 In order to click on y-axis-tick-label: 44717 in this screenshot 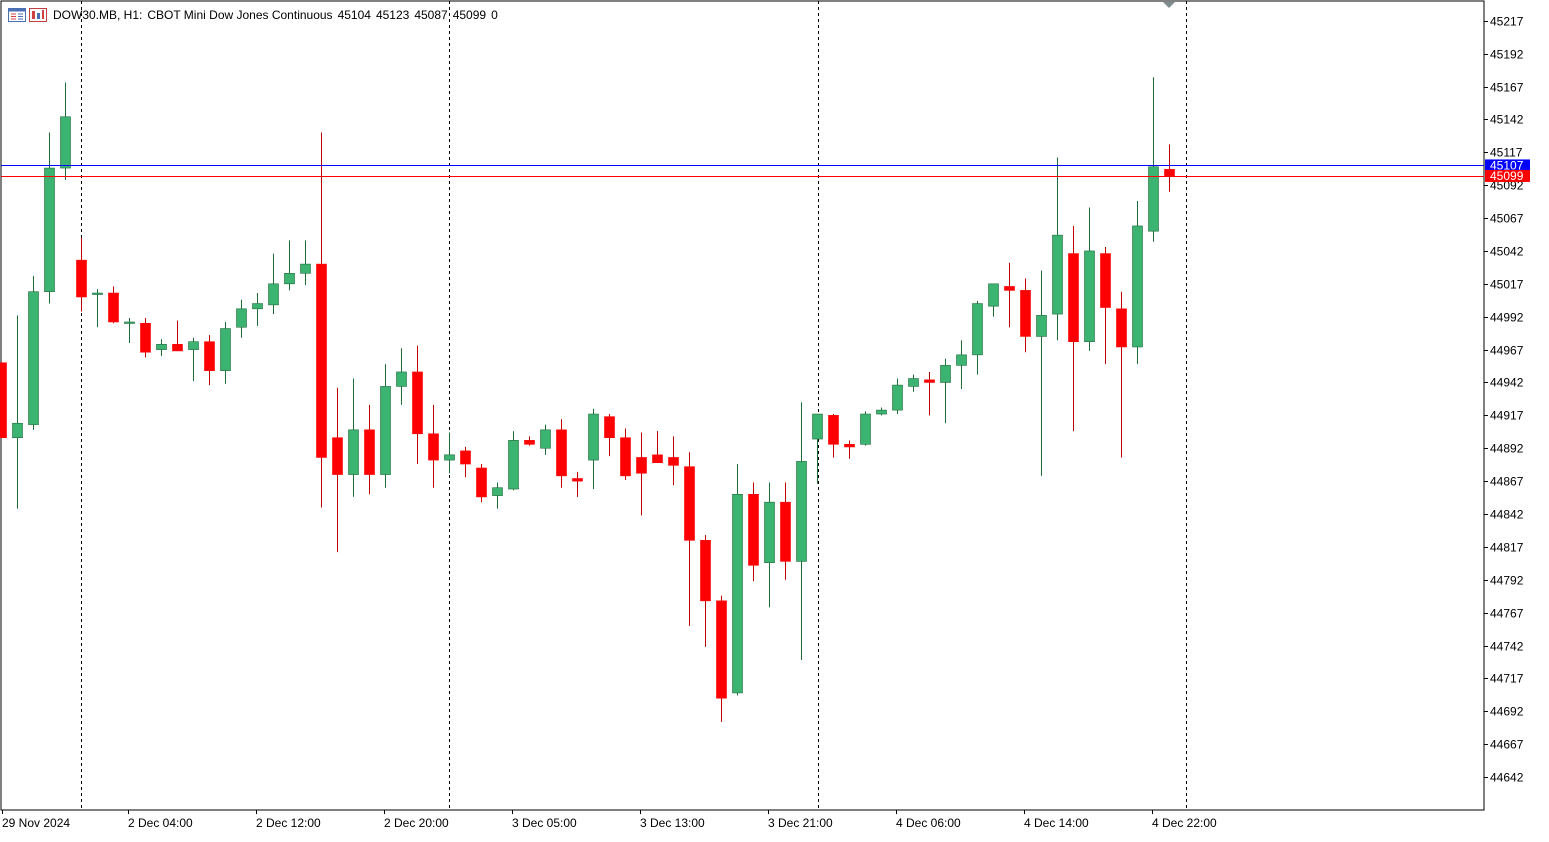, I will do `click(1507, 679)`.